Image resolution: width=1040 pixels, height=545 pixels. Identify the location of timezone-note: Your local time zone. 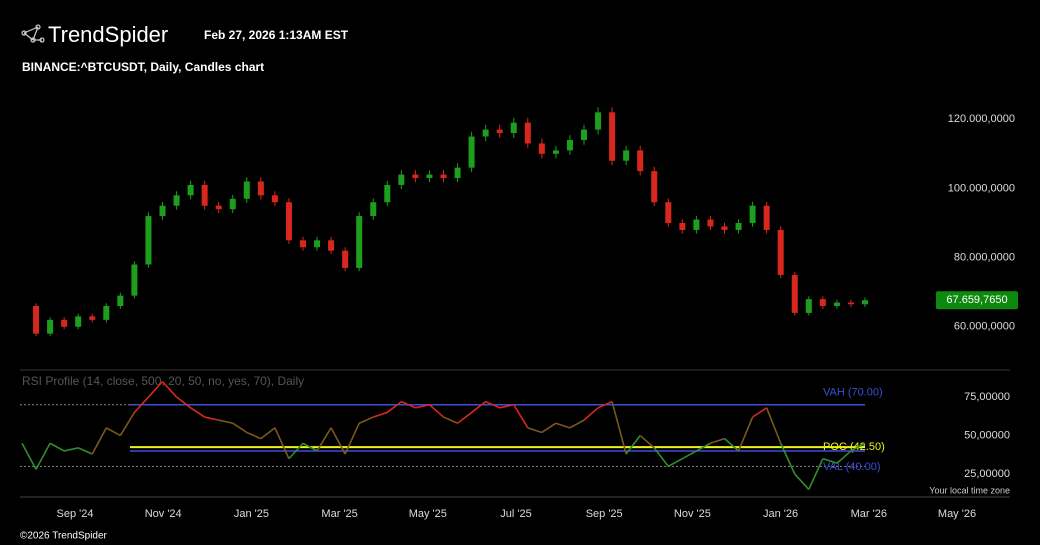
(969, 490).